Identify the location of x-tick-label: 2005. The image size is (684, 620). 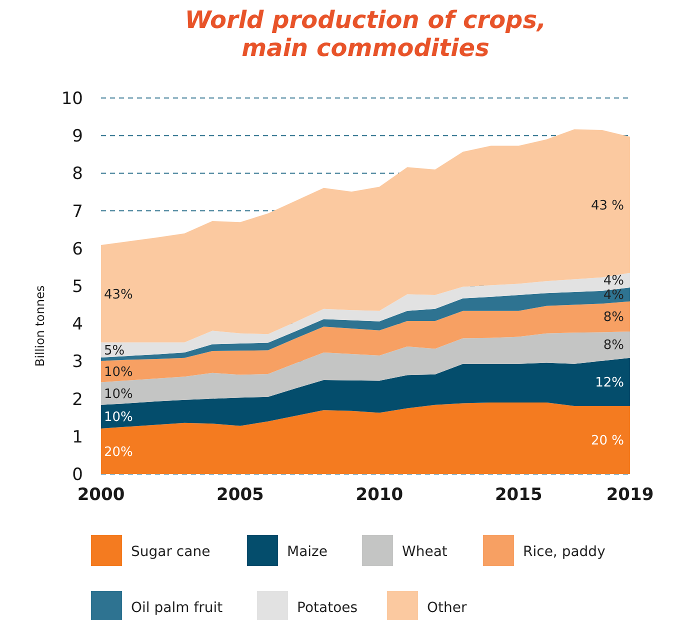
(240, 495).